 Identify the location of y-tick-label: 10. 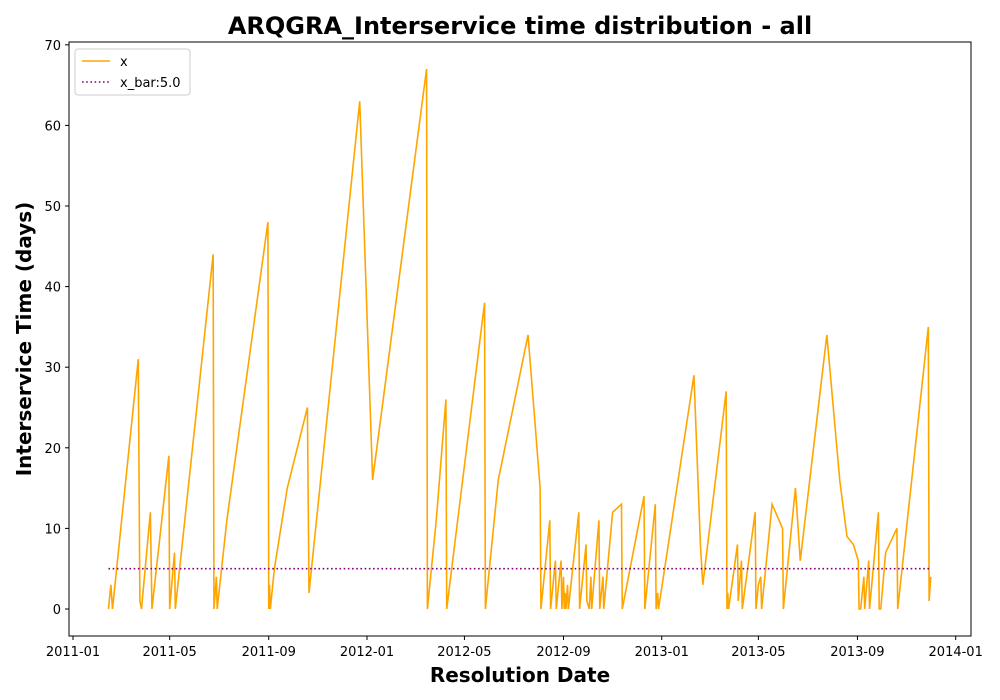
(52, 529).